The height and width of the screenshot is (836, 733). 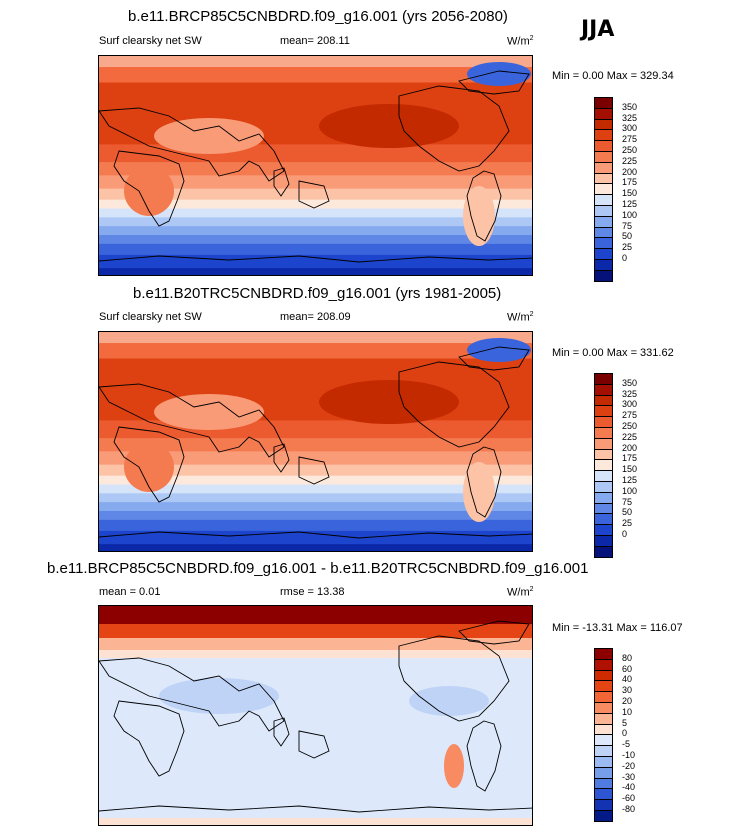 I want to click on colorbar-tick-label: -20, so click(x=629, y=765).